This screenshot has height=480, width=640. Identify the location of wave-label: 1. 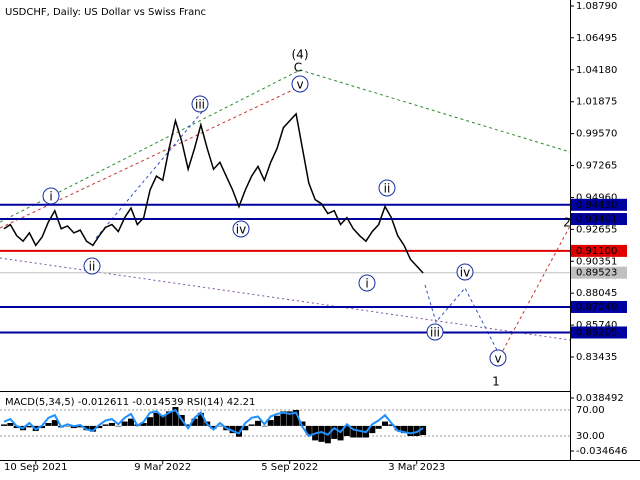
(496, 382).